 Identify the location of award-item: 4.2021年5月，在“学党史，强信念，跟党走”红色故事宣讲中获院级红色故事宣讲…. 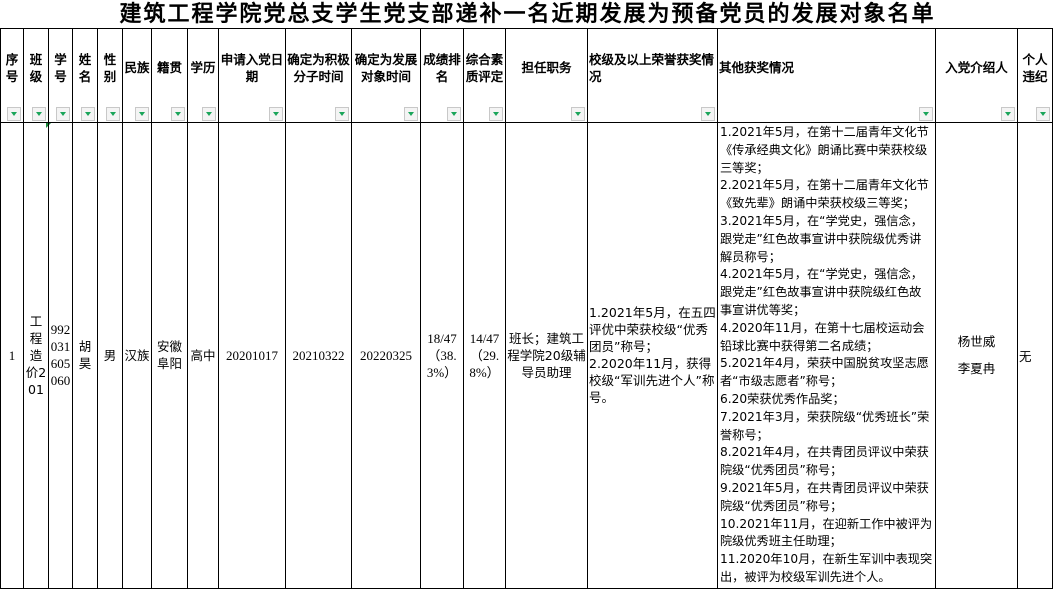
(821, 292).